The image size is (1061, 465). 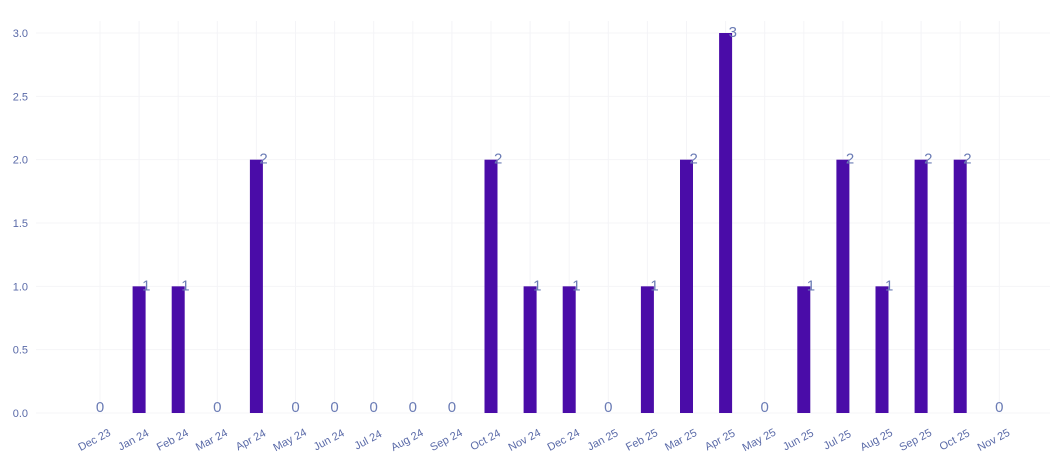 What do you see at coordinates (173, 440) in the screenshot?
I see `x-tick-label: Feb 24` at bounding box center [173, 440].